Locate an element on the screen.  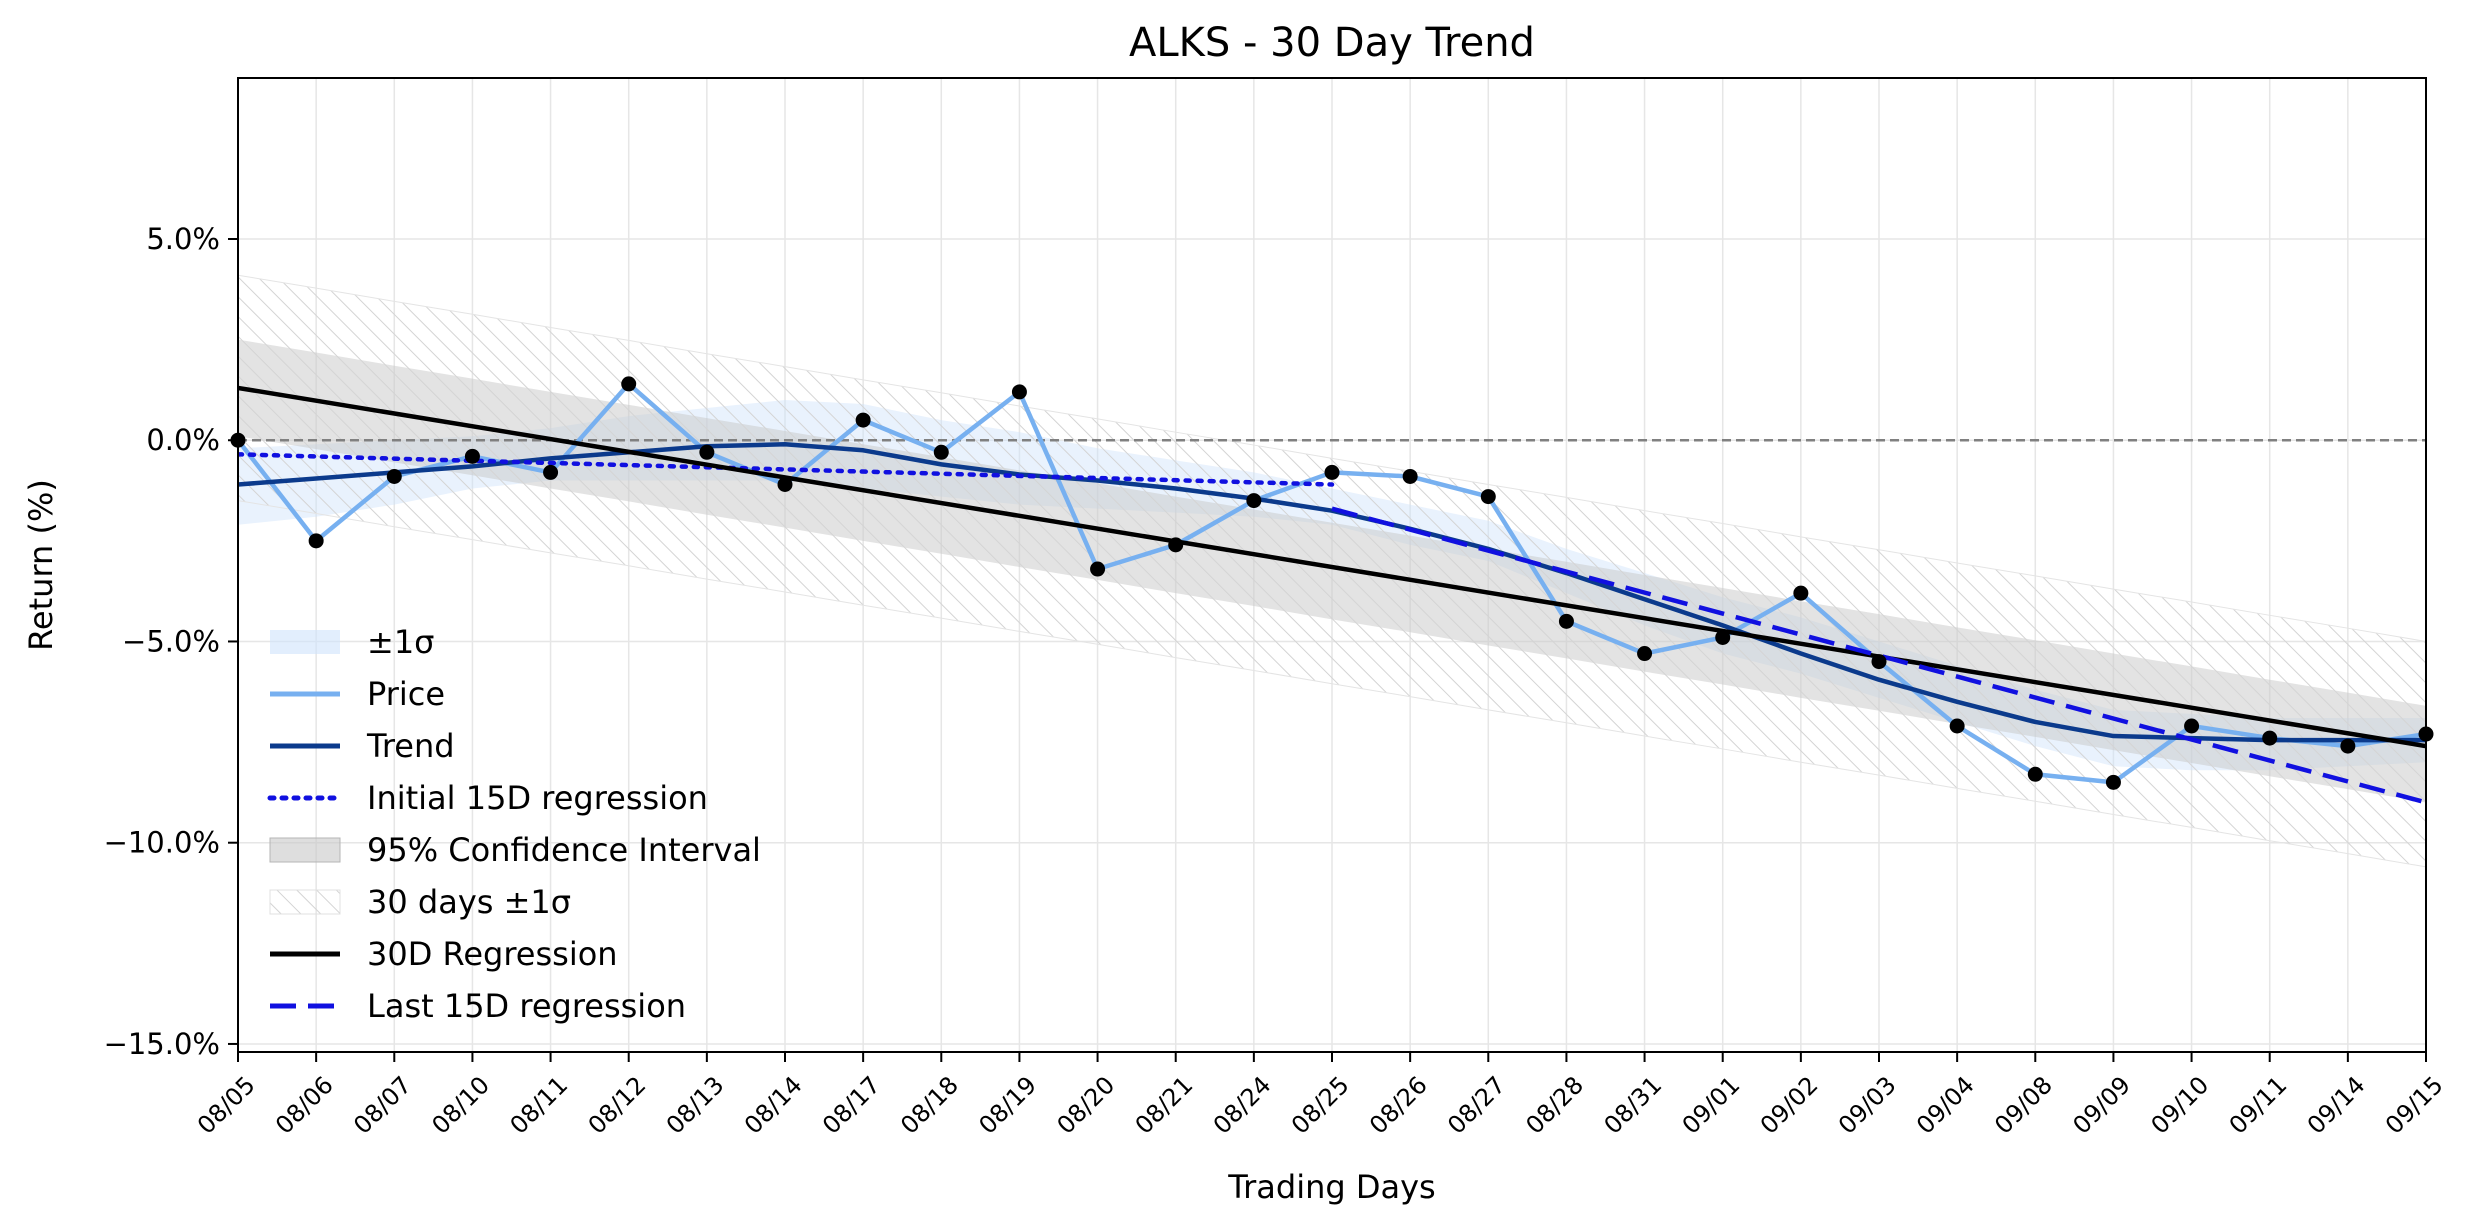
x-tick-label: 08/05 is located at coordinates (226, 1105).